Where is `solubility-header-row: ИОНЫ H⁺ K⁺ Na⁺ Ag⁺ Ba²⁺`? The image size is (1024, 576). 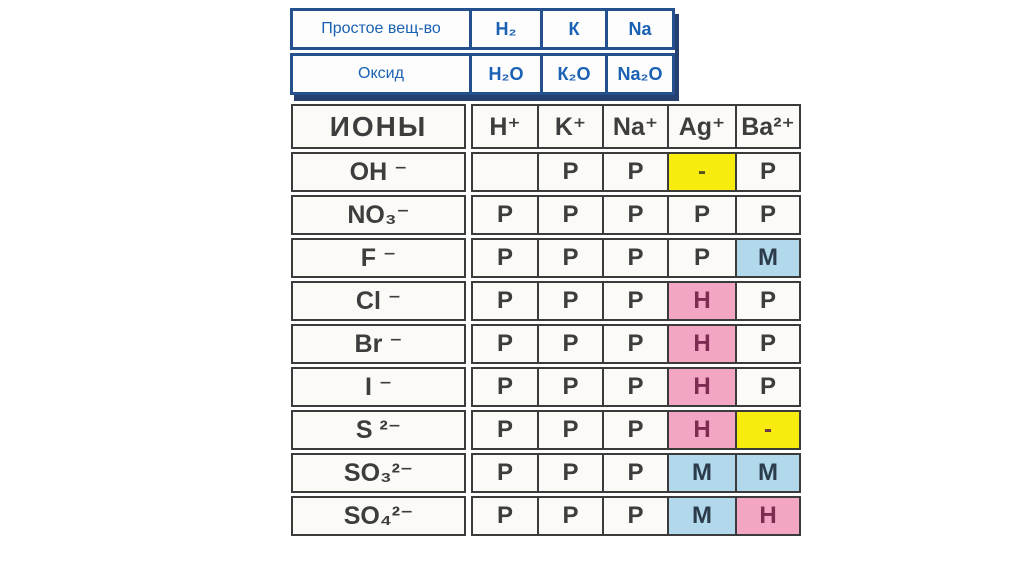 solubility-header-row: ИОНЫ H⁺ K⁺ Na⁺ Ag⁺ Ba²⁺ is located at coordinates (546, 126).